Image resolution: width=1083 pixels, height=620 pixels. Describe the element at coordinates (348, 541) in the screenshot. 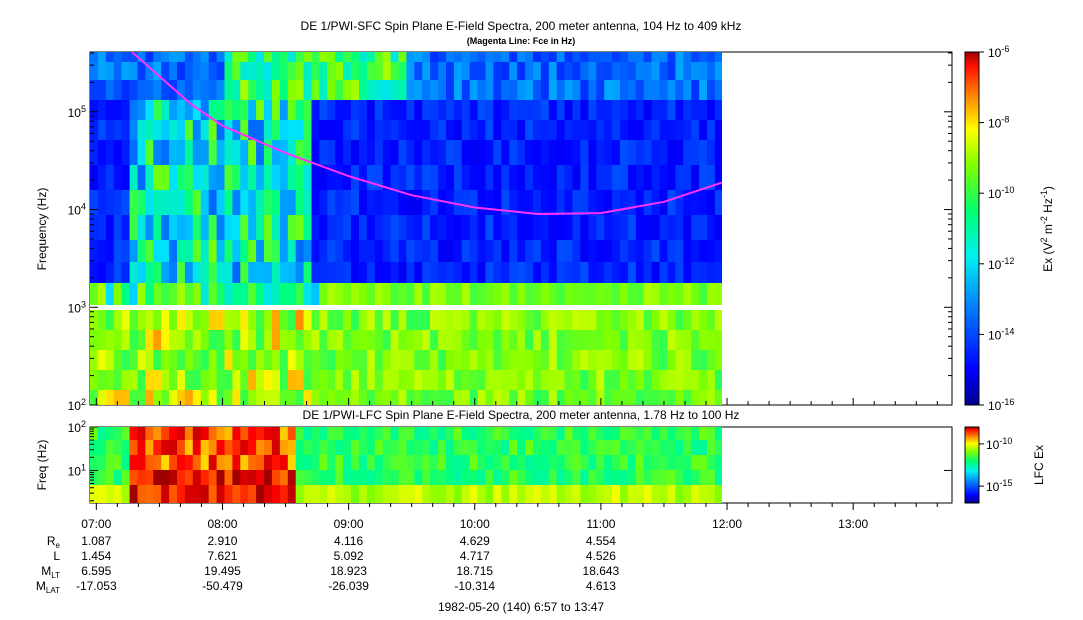

I see `ephemeris-value: 4.116` at that location.